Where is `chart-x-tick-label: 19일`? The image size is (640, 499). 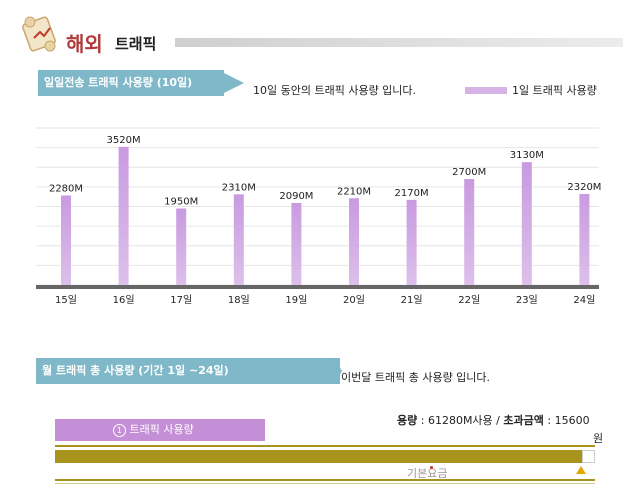 chart-x-tick-label: 19일 is located at coordinates (296, 300).